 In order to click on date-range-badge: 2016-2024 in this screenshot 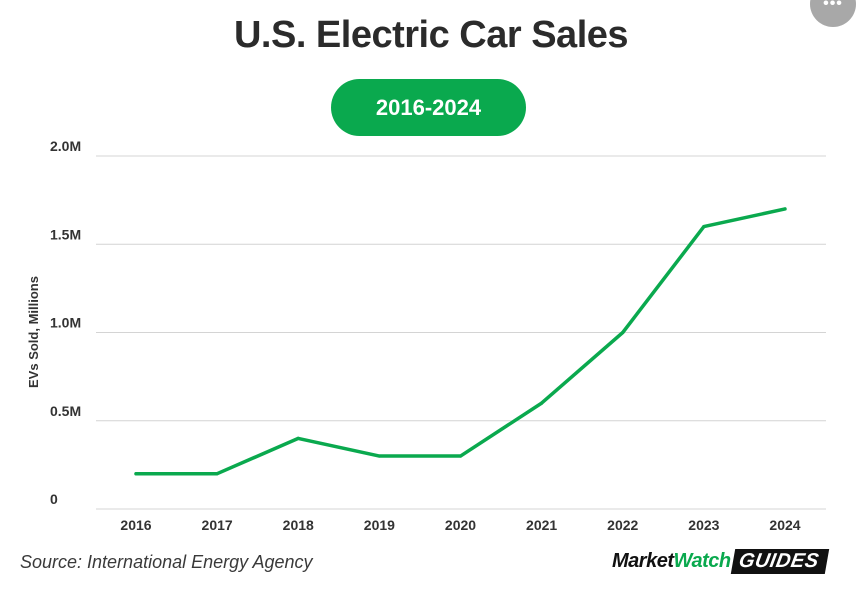, I will do `click(428, 107)`.